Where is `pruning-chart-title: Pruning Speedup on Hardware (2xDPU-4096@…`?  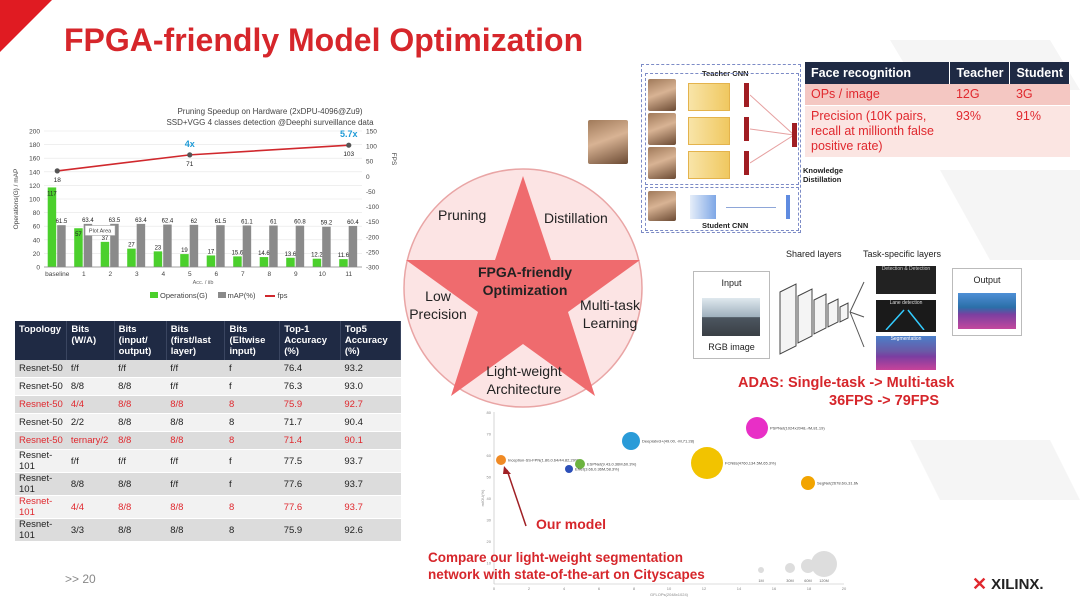 pruning-chart-title: Pruning Speedup on Hardware (2xDPU-4096@… is located at coordinates (270, 117).